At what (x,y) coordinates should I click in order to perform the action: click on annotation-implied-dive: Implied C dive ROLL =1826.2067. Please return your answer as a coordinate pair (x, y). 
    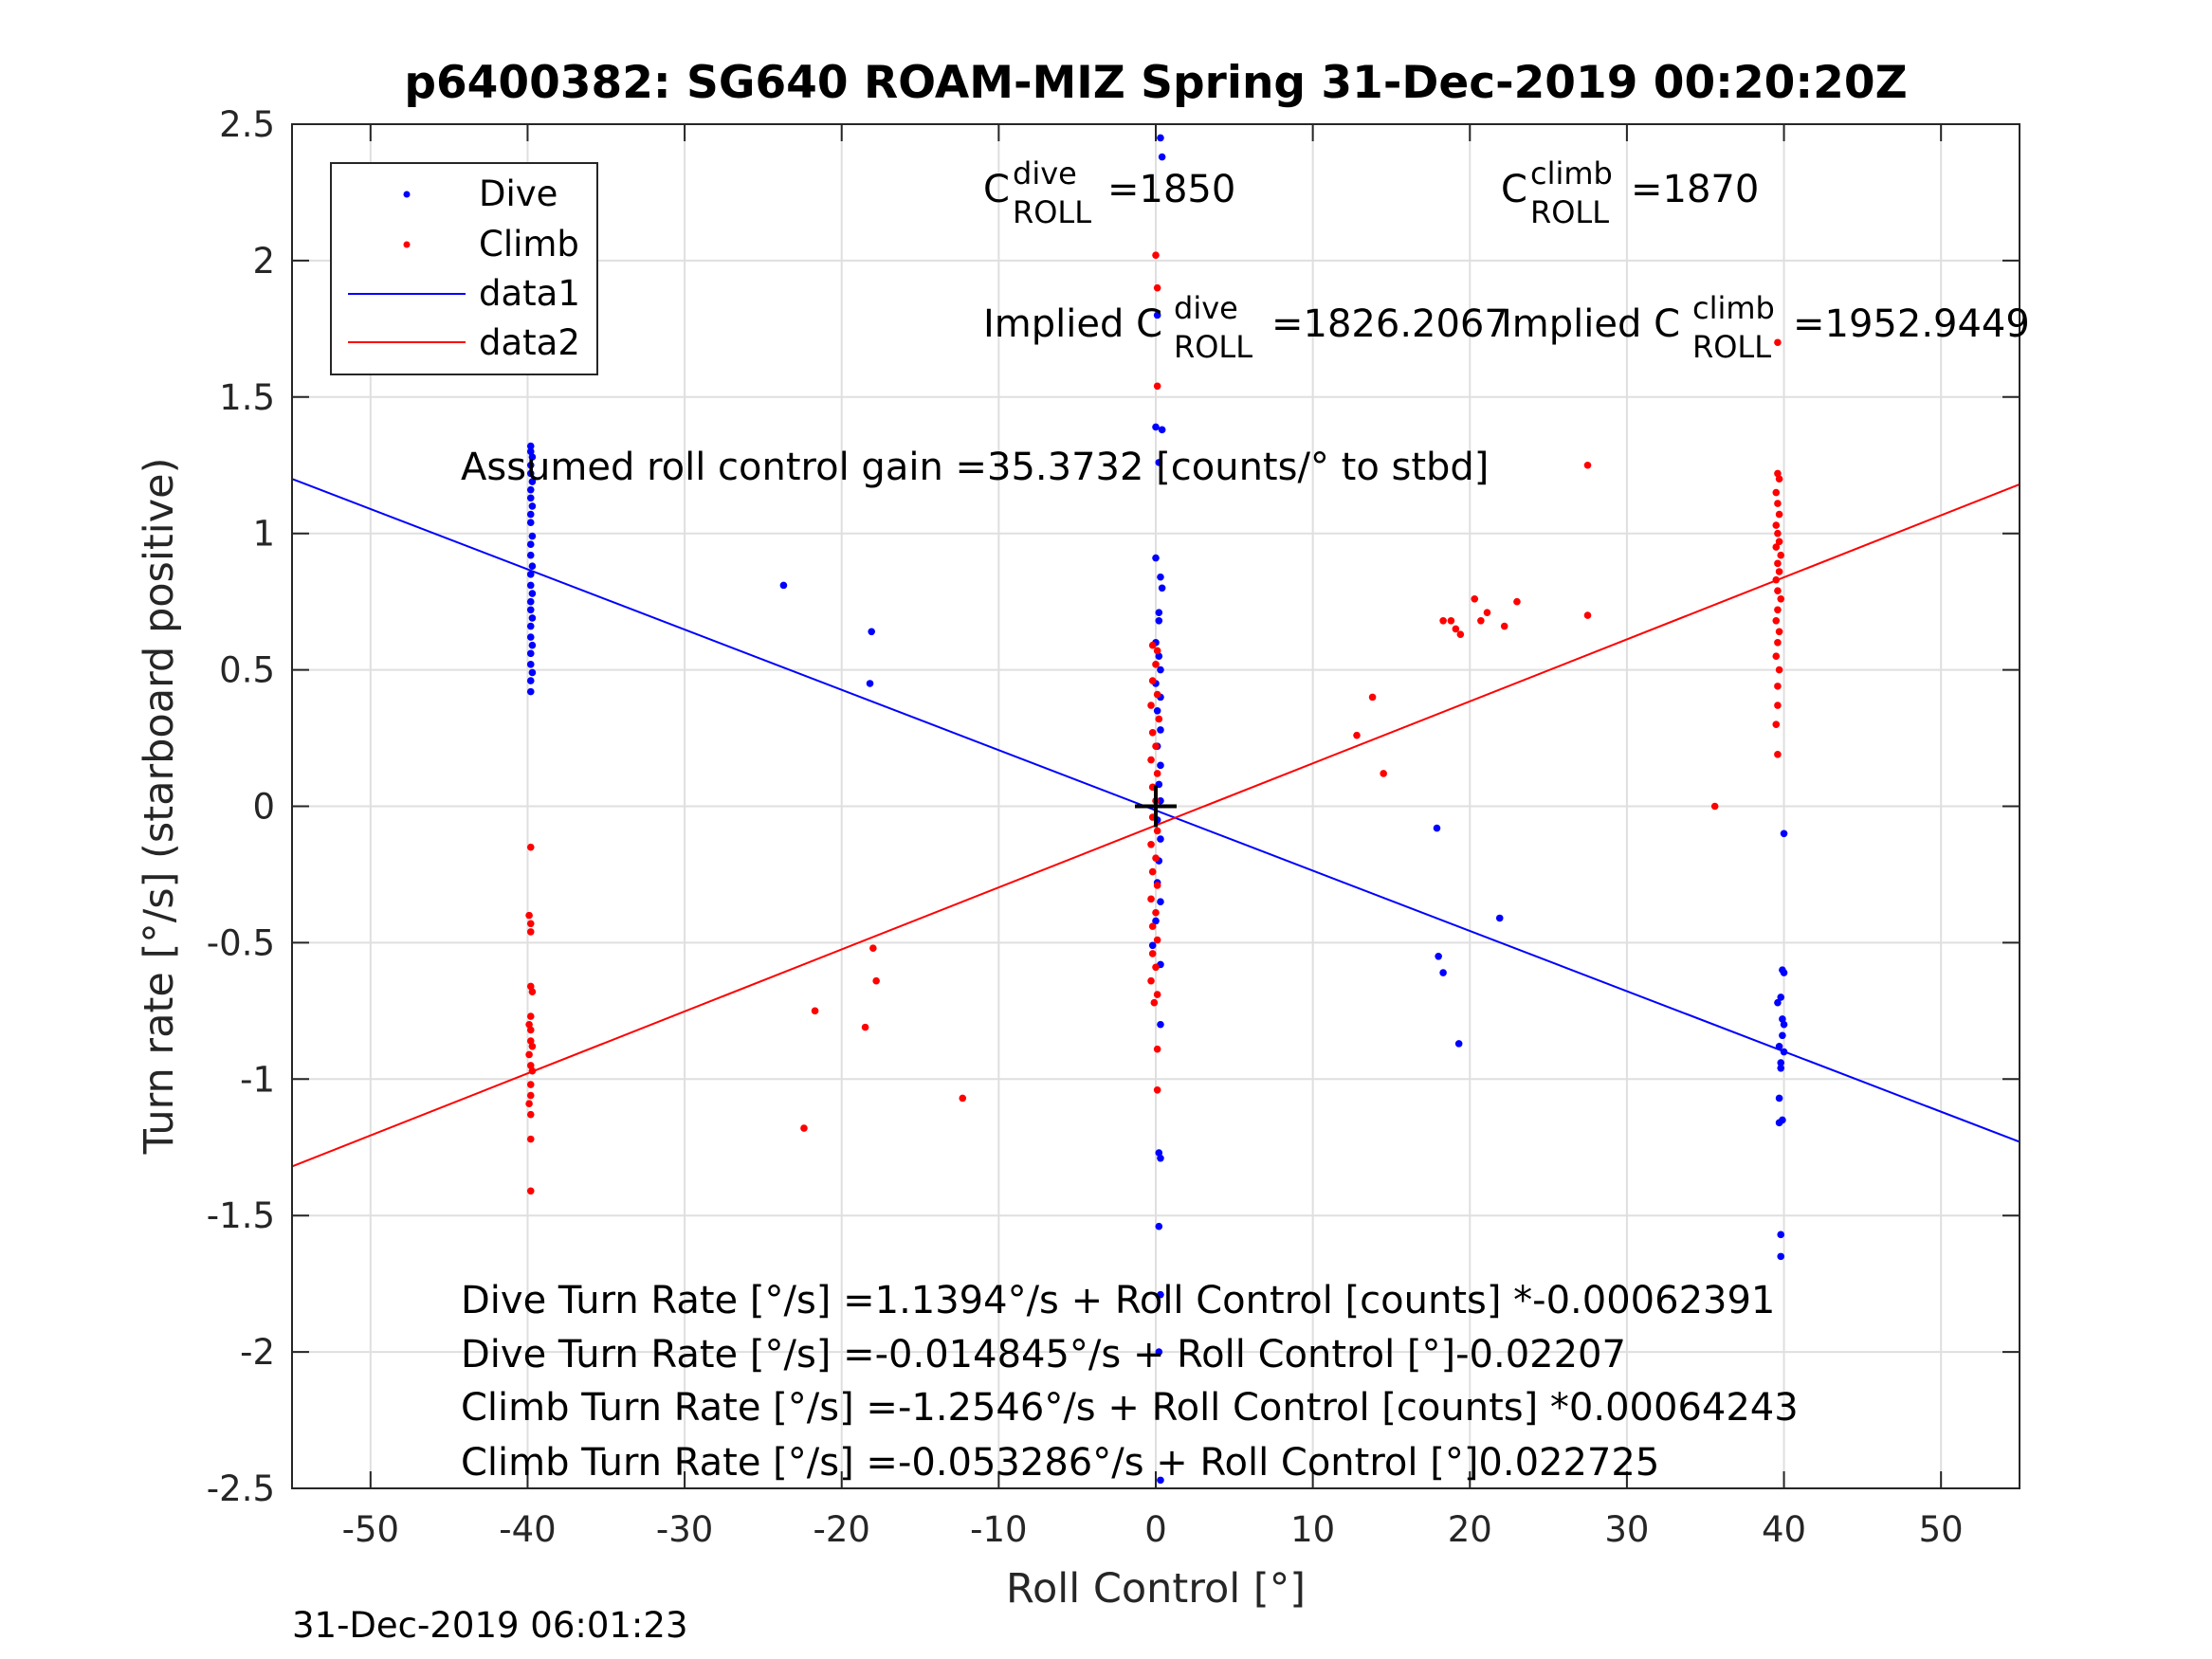
    Looking at the image, I should click on (1245, 327).